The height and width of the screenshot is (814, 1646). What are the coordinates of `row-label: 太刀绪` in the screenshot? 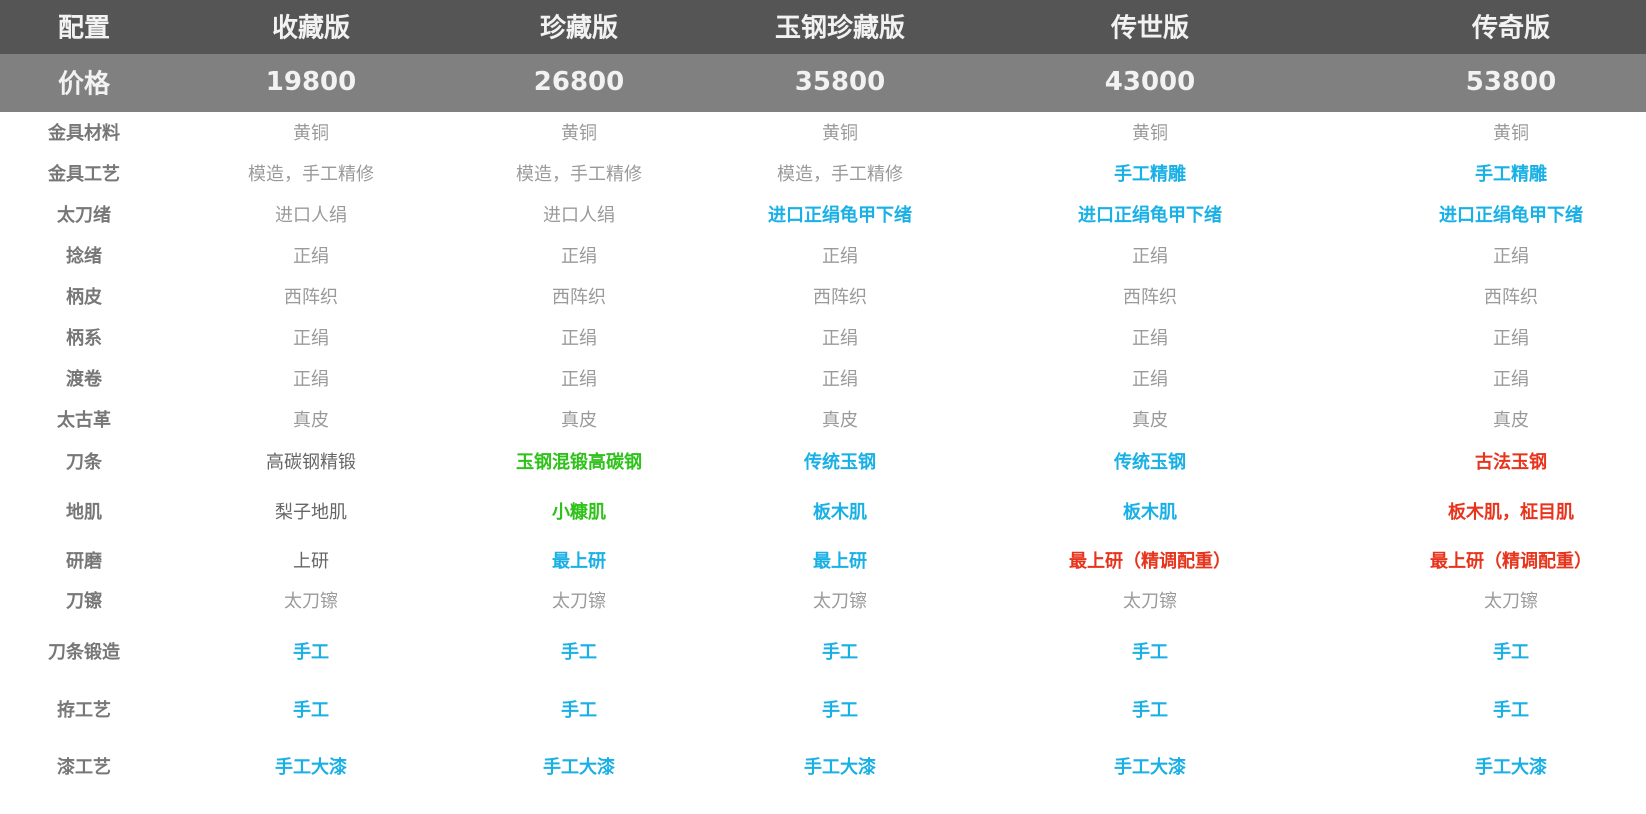 It's located at (84, 215).